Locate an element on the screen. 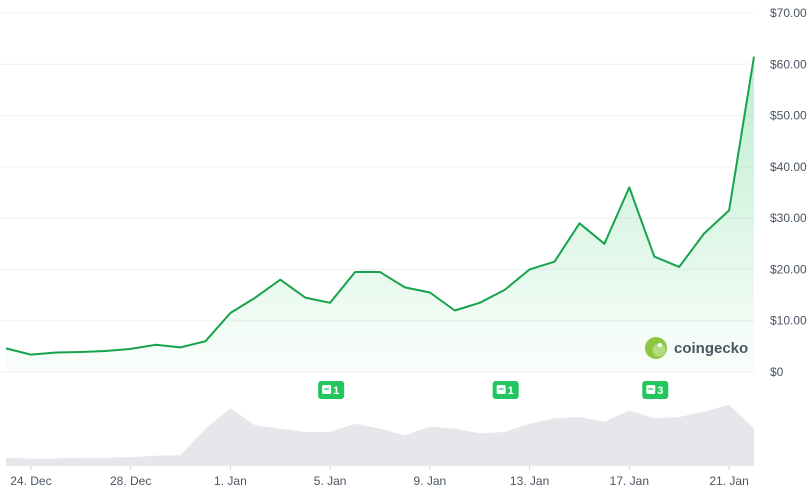  brand-name: coingecko is located at coordinates (711, 348).